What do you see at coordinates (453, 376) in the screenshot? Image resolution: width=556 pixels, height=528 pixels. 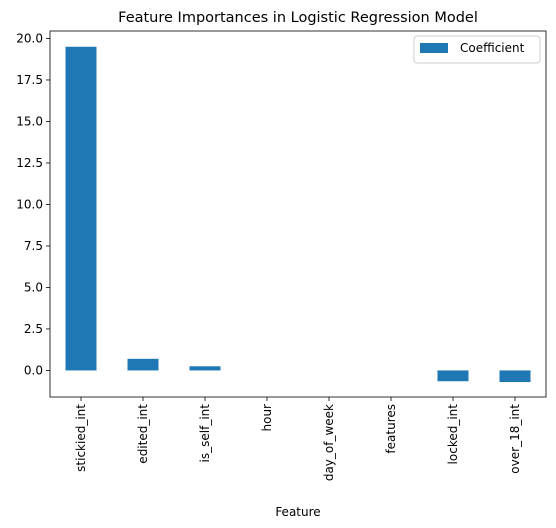 I see `bar-locked-int` at bounding box center [453, 376].